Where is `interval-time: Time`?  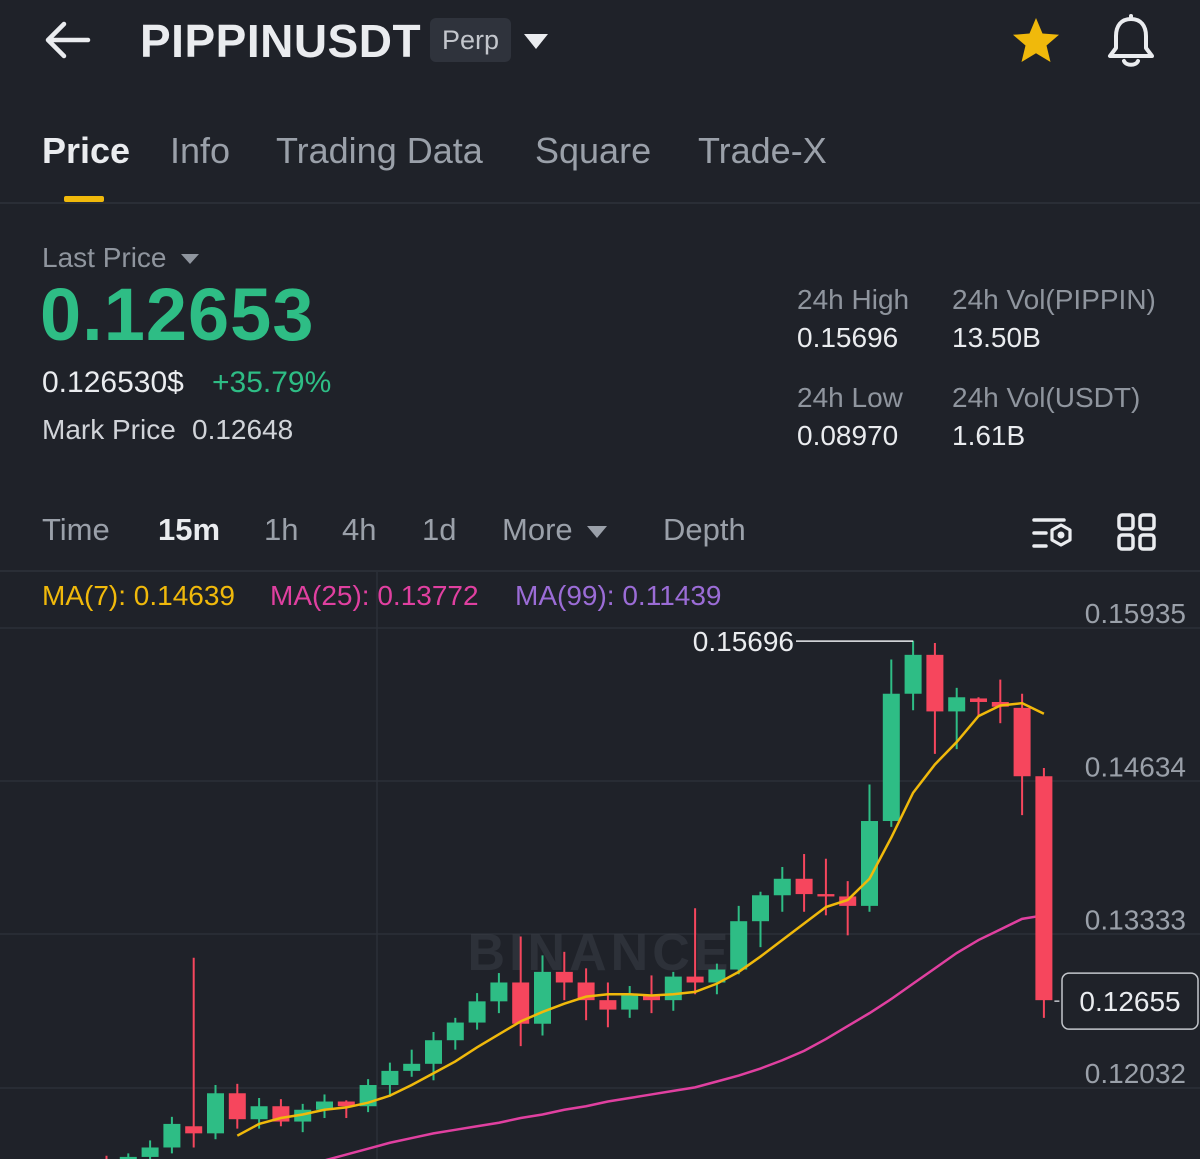
interval-time: Time is located at coordinates (76, 529).